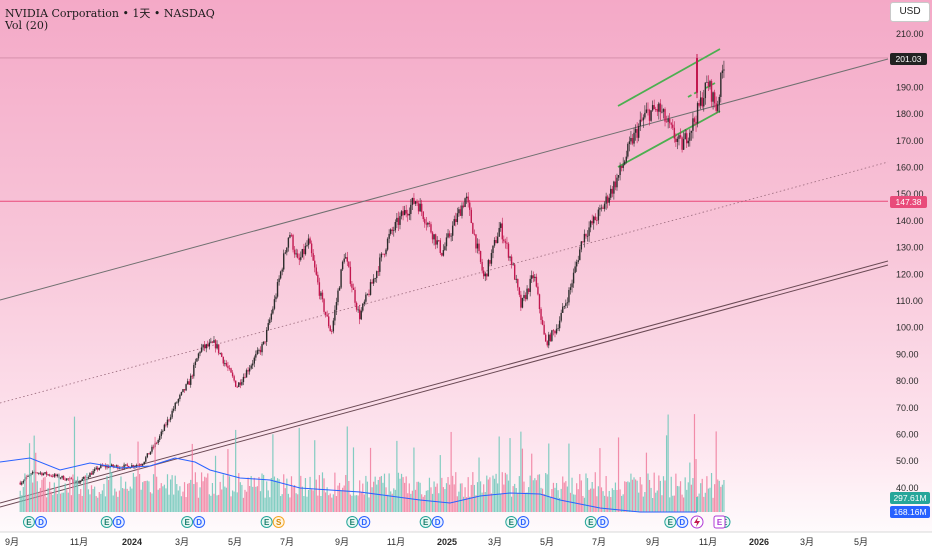 This screenshot has height=550, width=932. I want to click on volume-indicator-label: Vol (20), so click(27, 25).